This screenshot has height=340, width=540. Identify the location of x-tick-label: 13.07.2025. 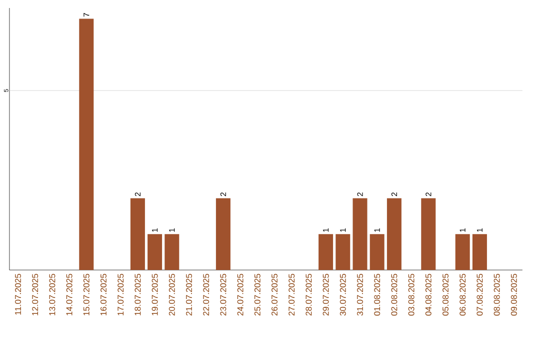
(52, 295).